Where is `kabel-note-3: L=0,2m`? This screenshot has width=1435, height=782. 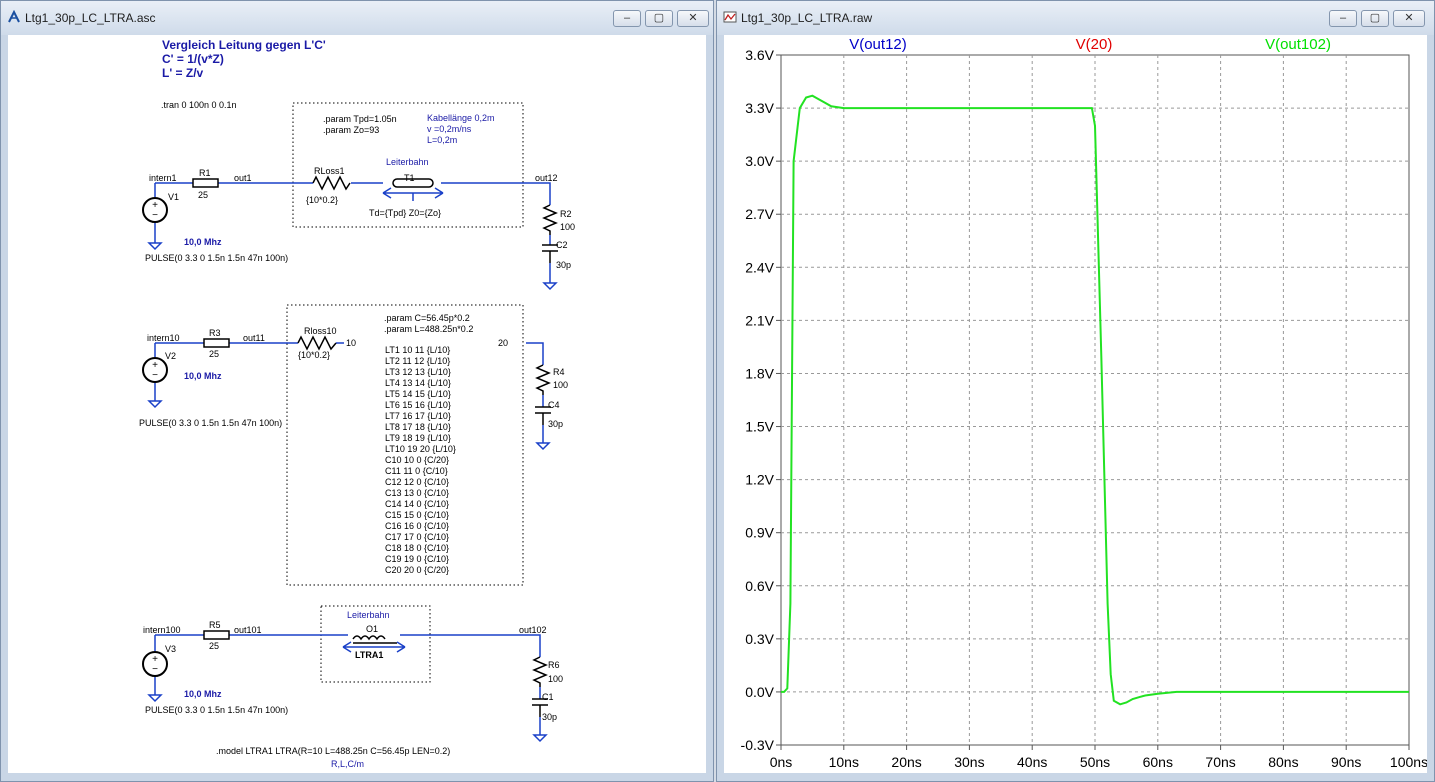
kabel-note-3: L=0,2m is located at coordinates (442, 140).